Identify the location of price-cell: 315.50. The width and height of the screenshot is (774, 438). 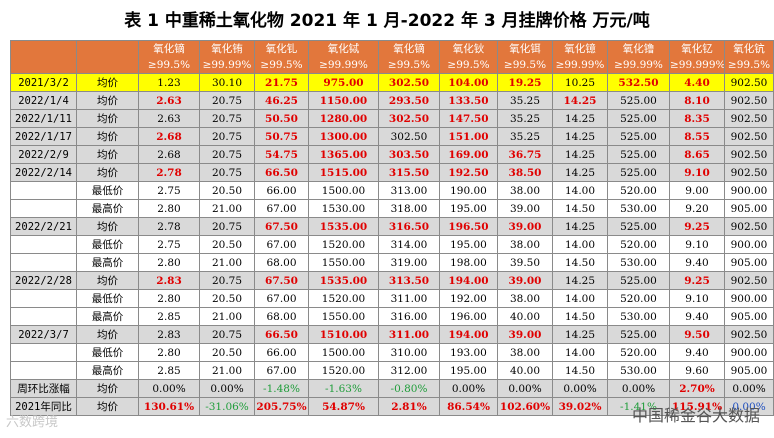
(409, 172).